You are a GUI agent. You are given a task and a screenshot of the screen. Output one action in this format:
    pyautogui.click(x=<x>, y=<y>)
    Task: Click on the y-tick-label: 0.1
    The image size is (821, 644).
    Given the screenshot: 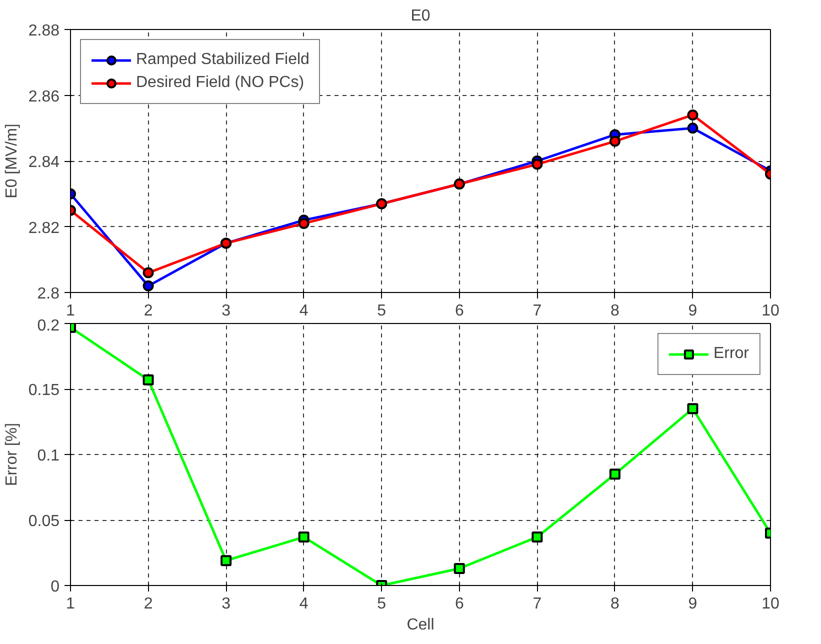 What is the action you would take?
    pyautogui.click(x=48, y=456)
    